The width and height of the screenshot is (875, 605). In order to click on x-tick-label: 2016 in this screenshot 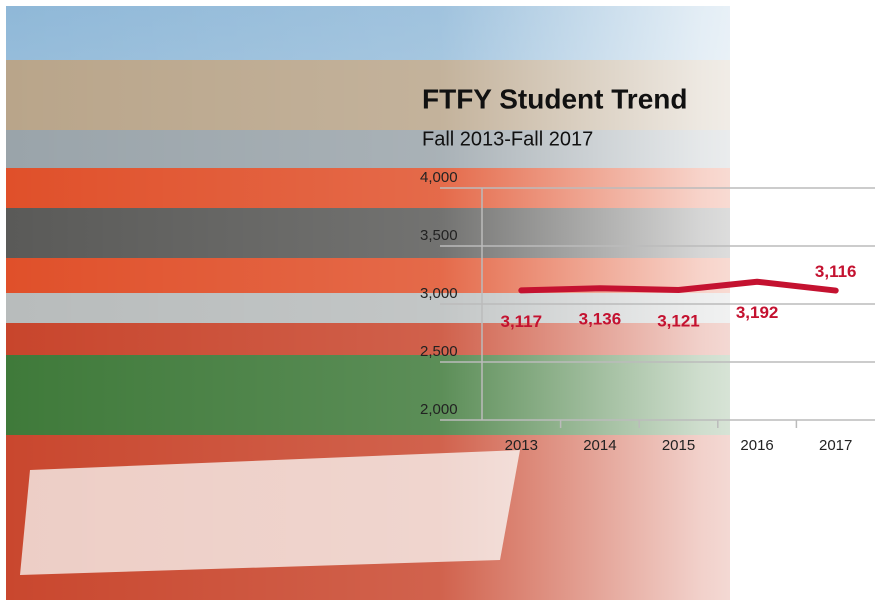, I will do `click(756, 445)`.